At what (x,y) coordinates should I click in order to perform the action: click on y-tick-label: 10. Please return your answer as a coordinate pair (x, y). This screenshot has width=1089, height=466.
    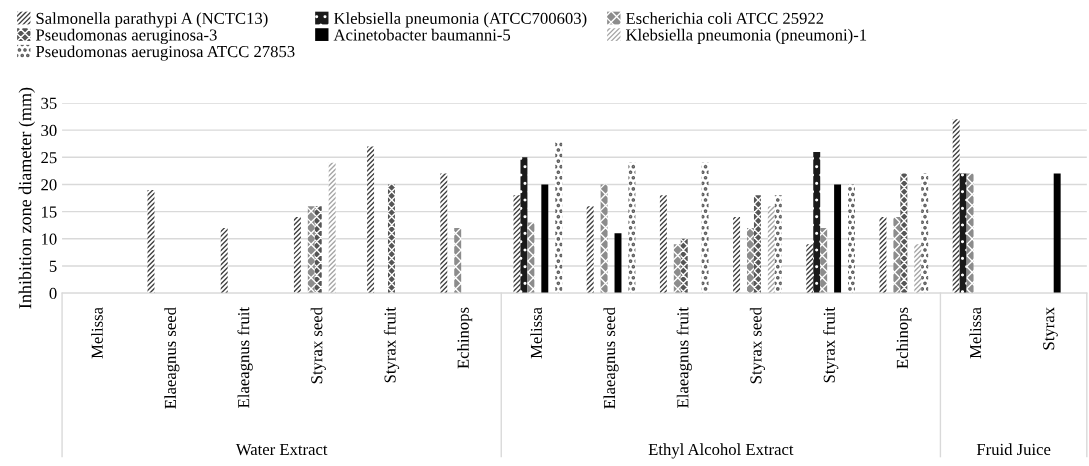
    Looking at the image, I should click on (49, 239).